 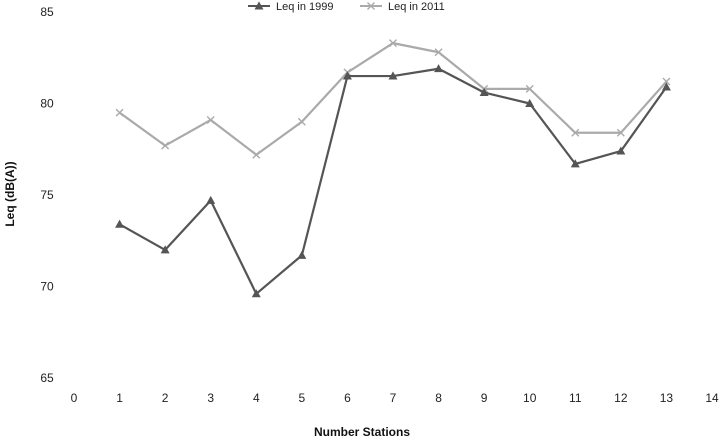 I want to click on x-tick-label: 0, so click(x=74, y=398).